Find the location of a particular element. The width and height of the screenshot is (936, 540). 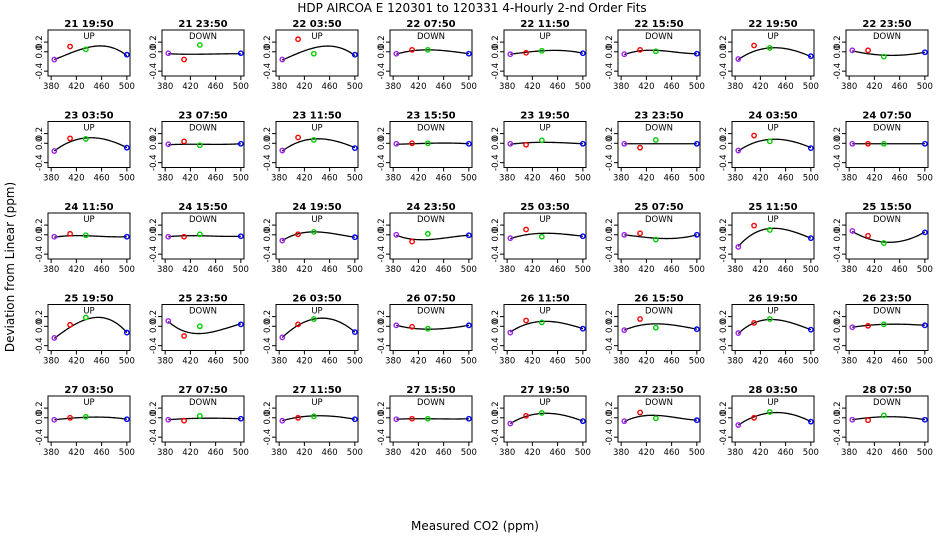

panel-title: 27 03:50 is located at coordinates (88, 390).